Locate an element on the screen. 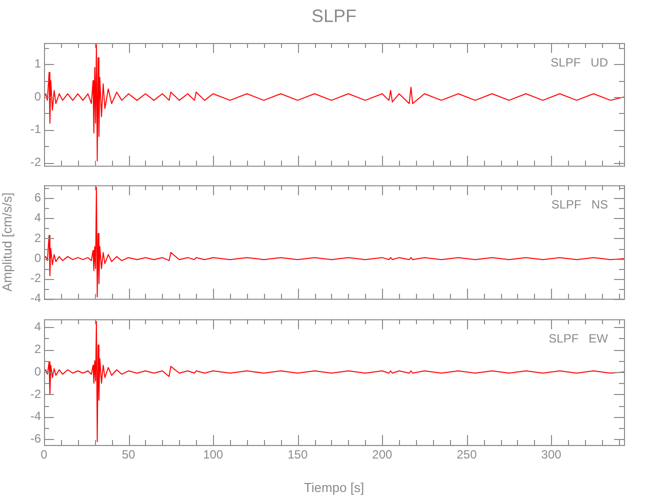  x-tick-label: 250 is located at coordinates (467, 455).